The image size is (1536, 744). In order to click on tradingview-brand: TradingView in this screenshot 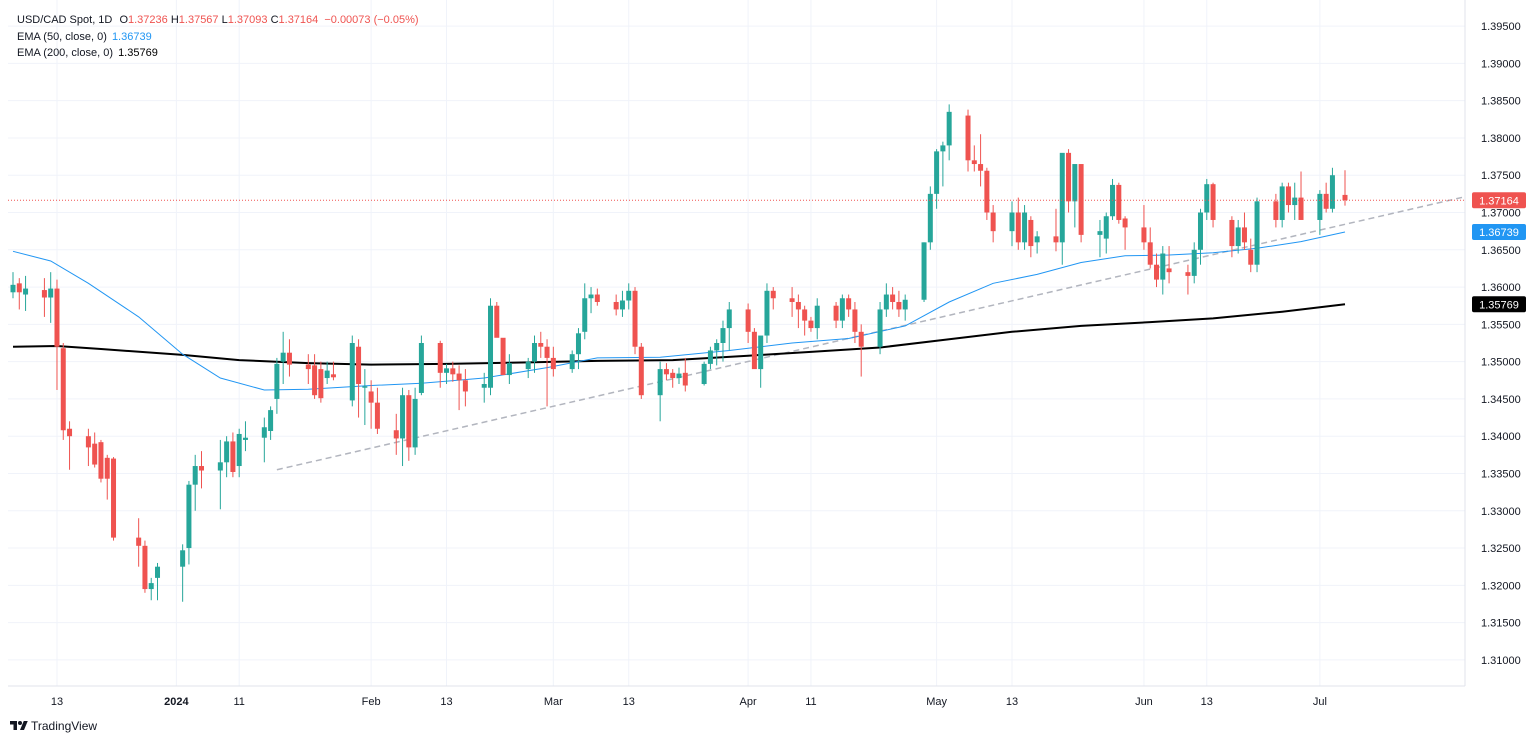, I will do `click(53, 726)`.